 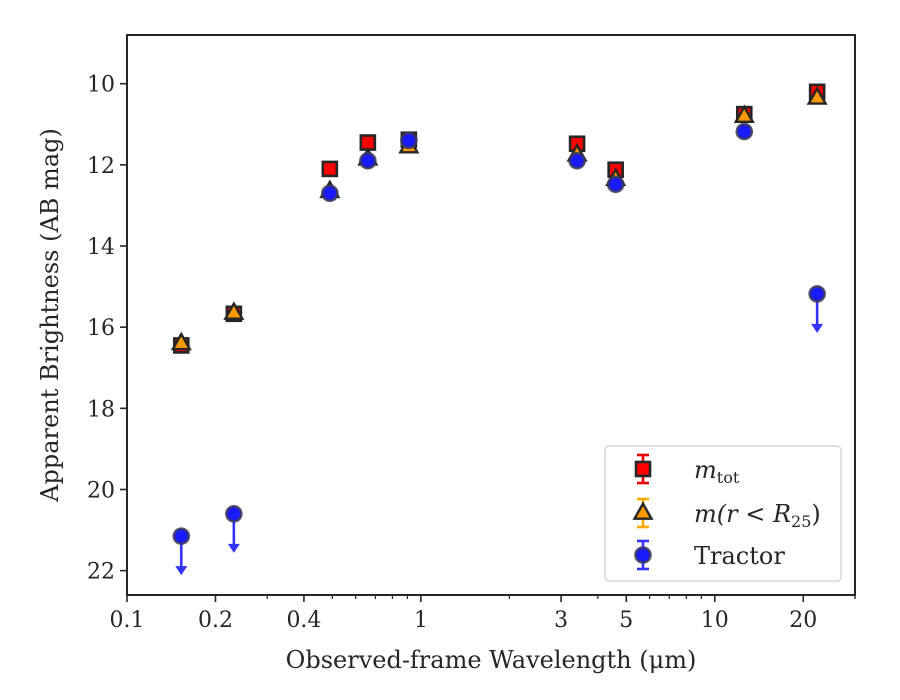 I want to click on x-axis-label: Observed-frame Wavelength (μm), so click(x=491, y=660).